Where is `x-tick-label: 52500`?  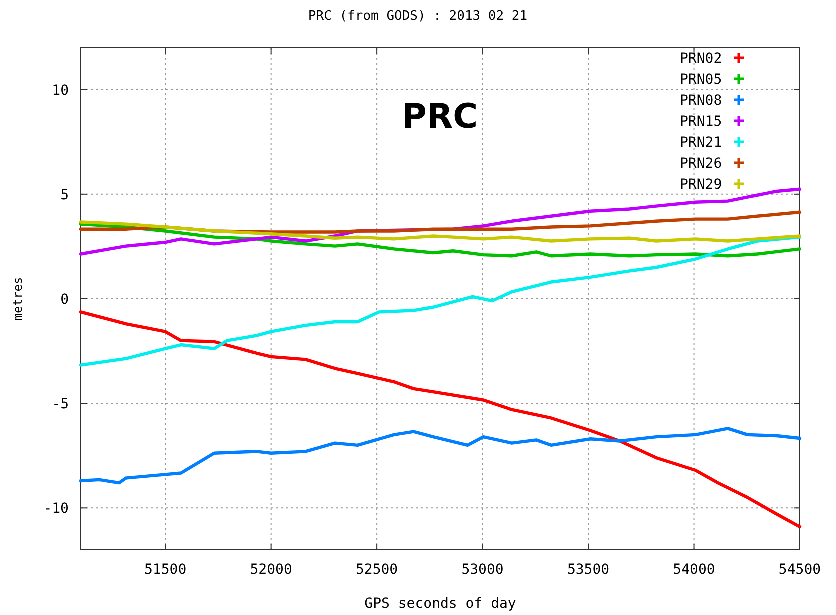
x-tick-label: 52500 is located at coordinates (377, 570).